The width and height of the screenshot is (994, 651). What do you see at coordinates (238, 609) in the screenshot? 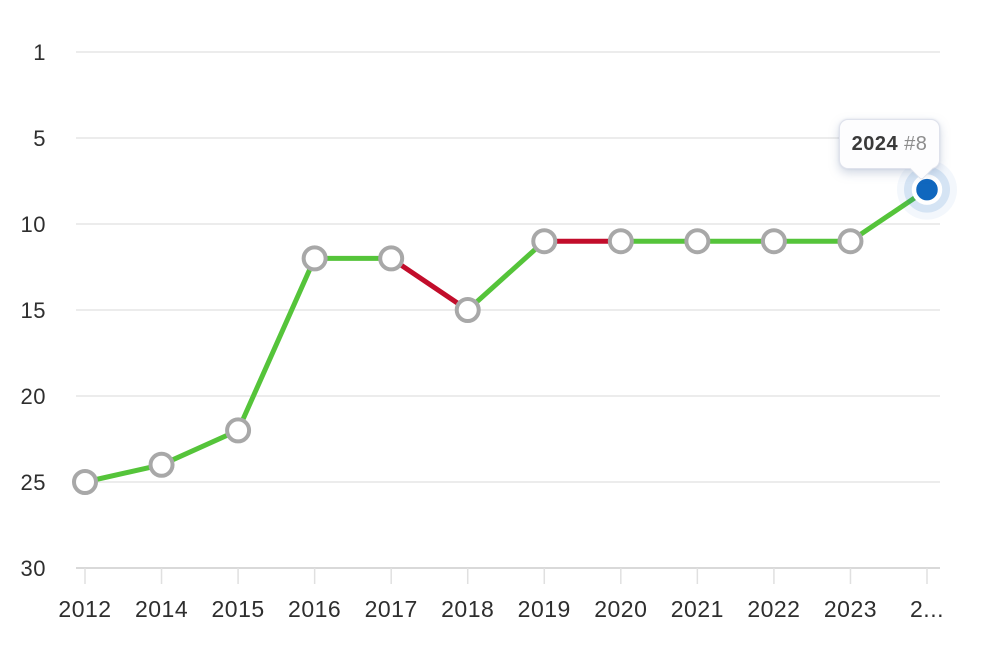
I see `x-axis-label: 2015` at bounding box center [238, 609].